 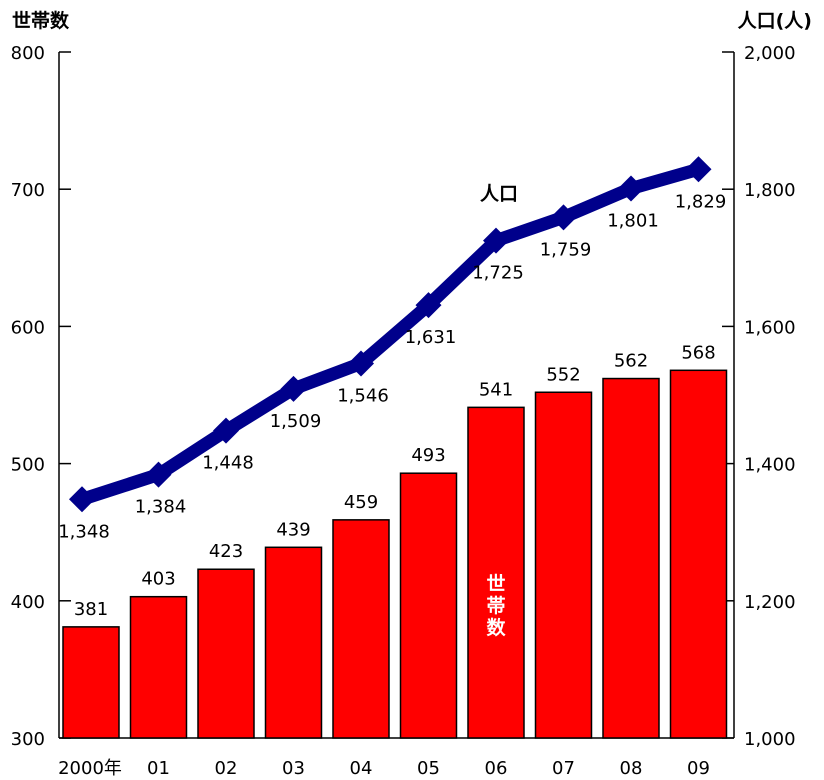 I want to click on x-tick-label: 04, so click(x=361, y=768).